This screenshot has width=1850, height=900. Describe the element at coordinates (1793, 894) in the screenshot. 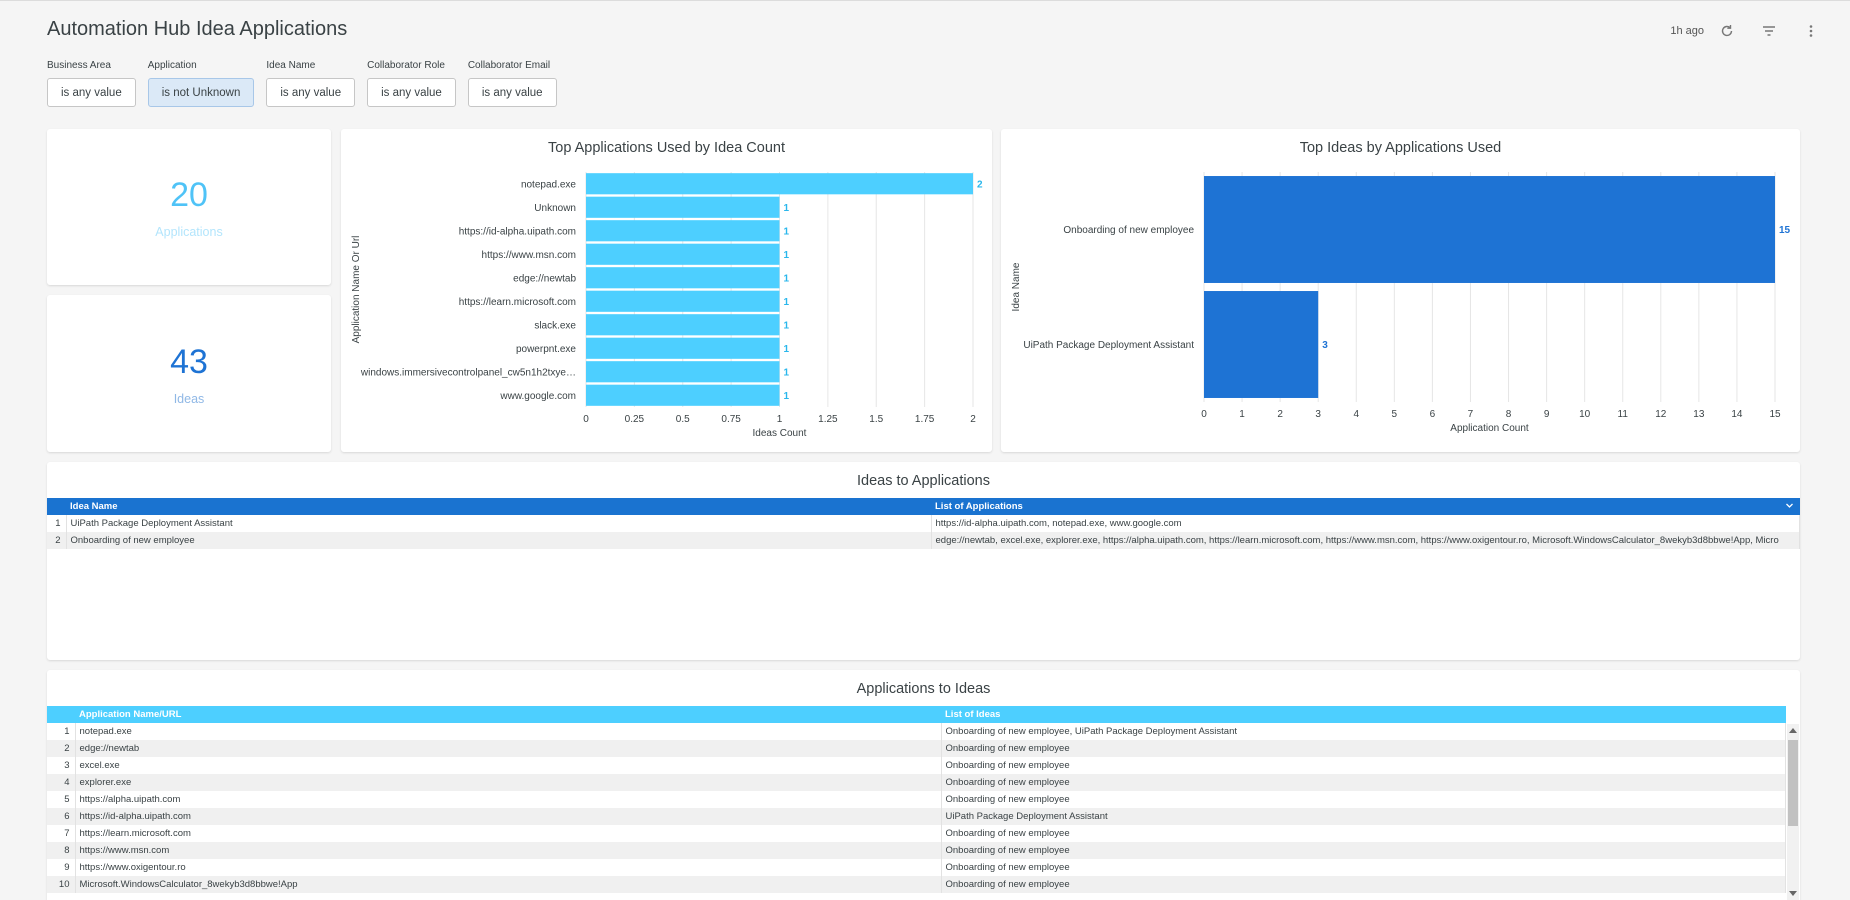

I see `scroll-down-arrow` at that location.